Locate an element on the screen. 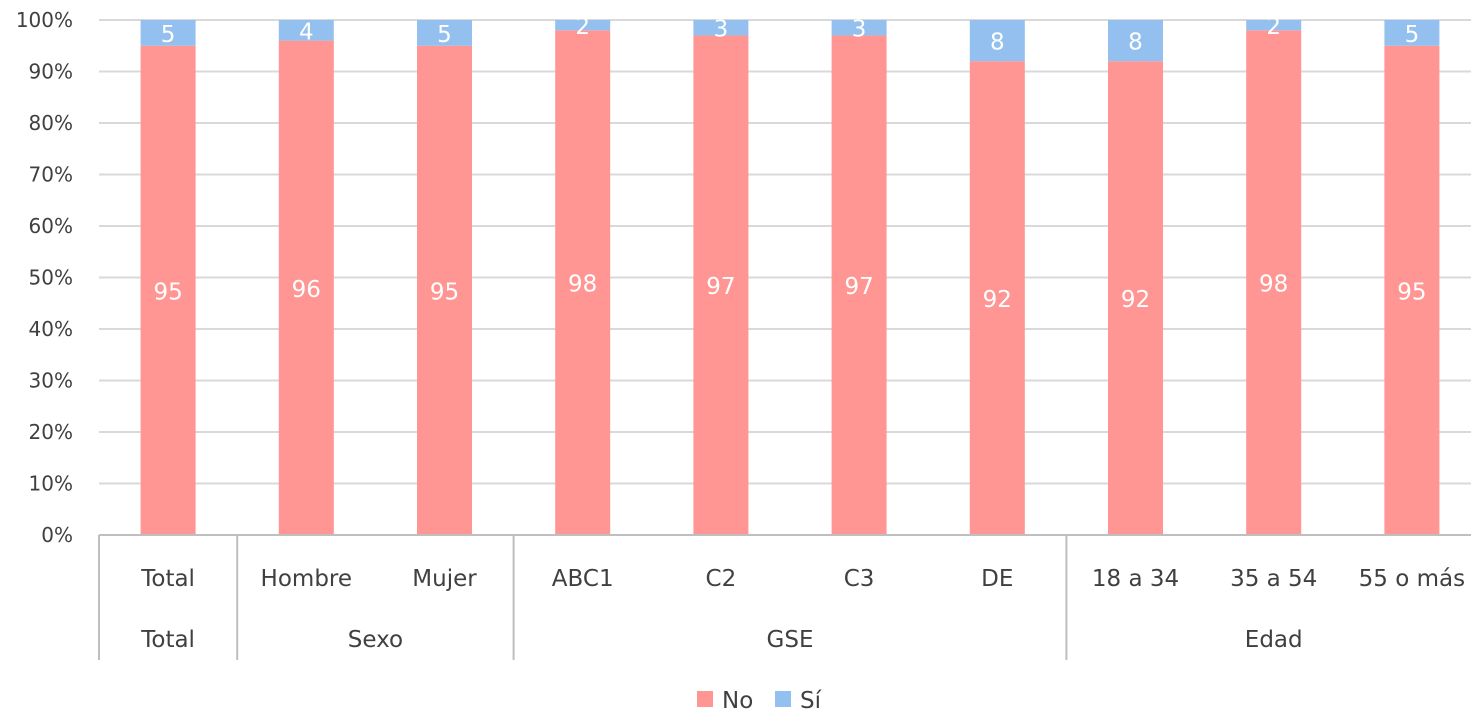 This screenshot has height=714, width=1471. bar-no-c2 is located at coordinates (721, 285).